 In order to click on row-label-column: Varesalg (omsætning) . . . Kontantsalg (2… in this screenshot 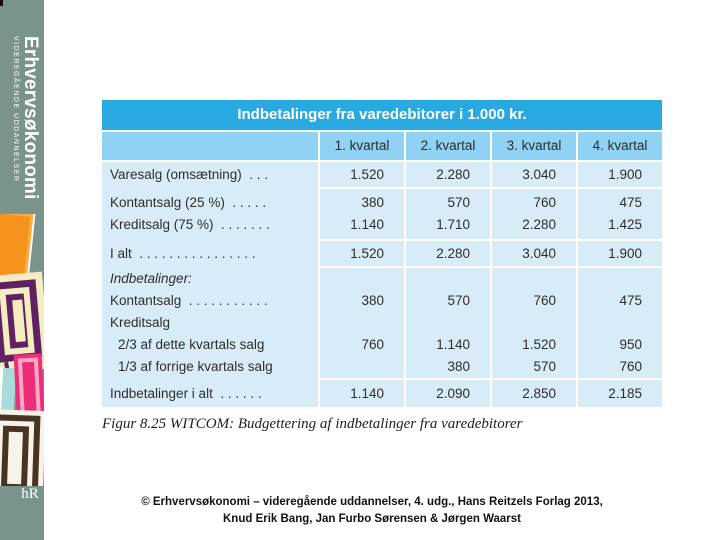, I will do `click(210, 284)`.